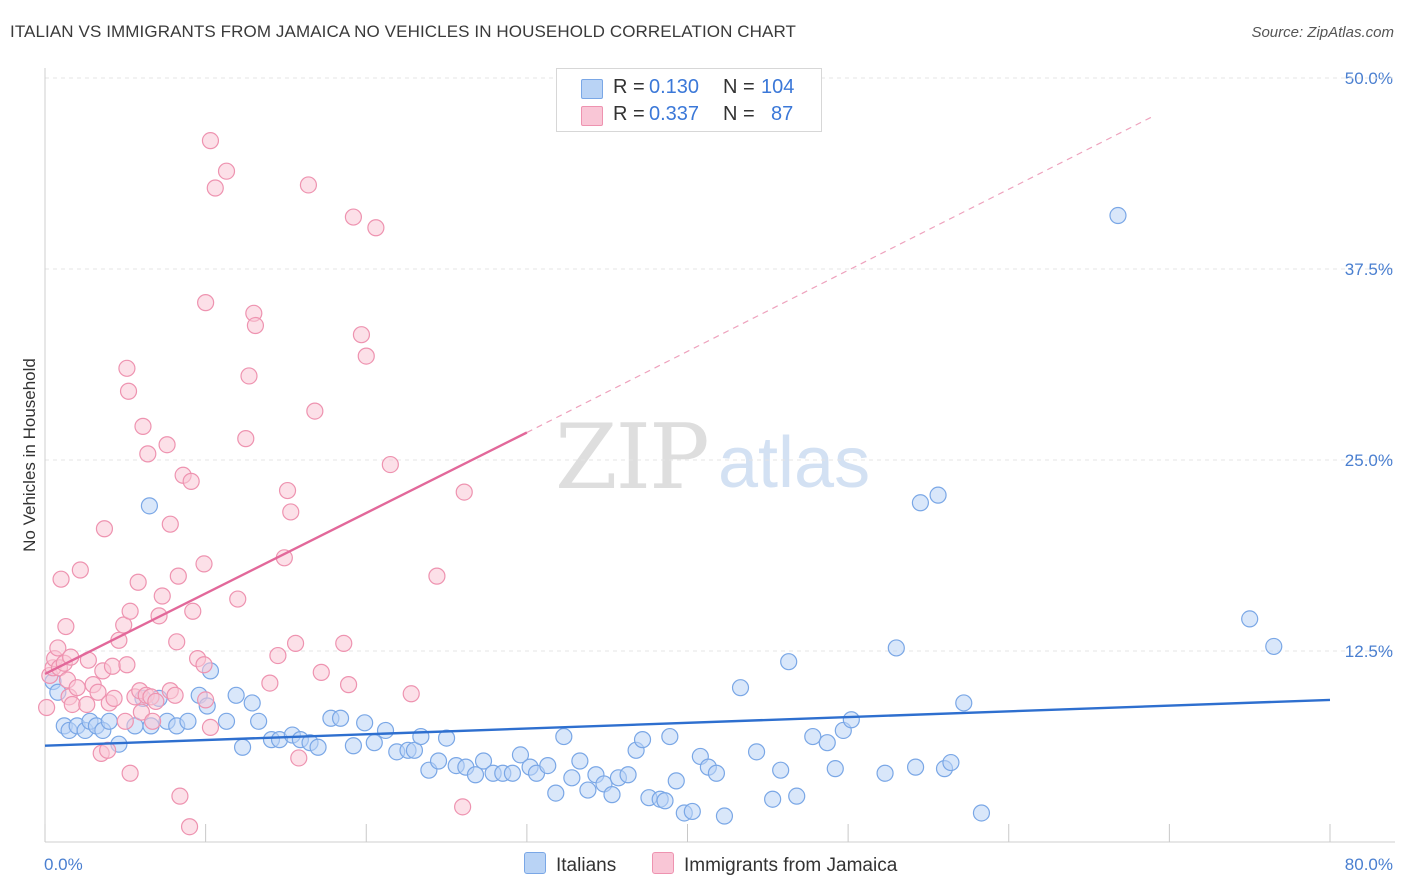 The width and height of the screenshot is (1406, 892). What do you see at coordinates (286, 553) in the screenshot?
I see `jamaica-trend-line` at bounding box center [286, 553].